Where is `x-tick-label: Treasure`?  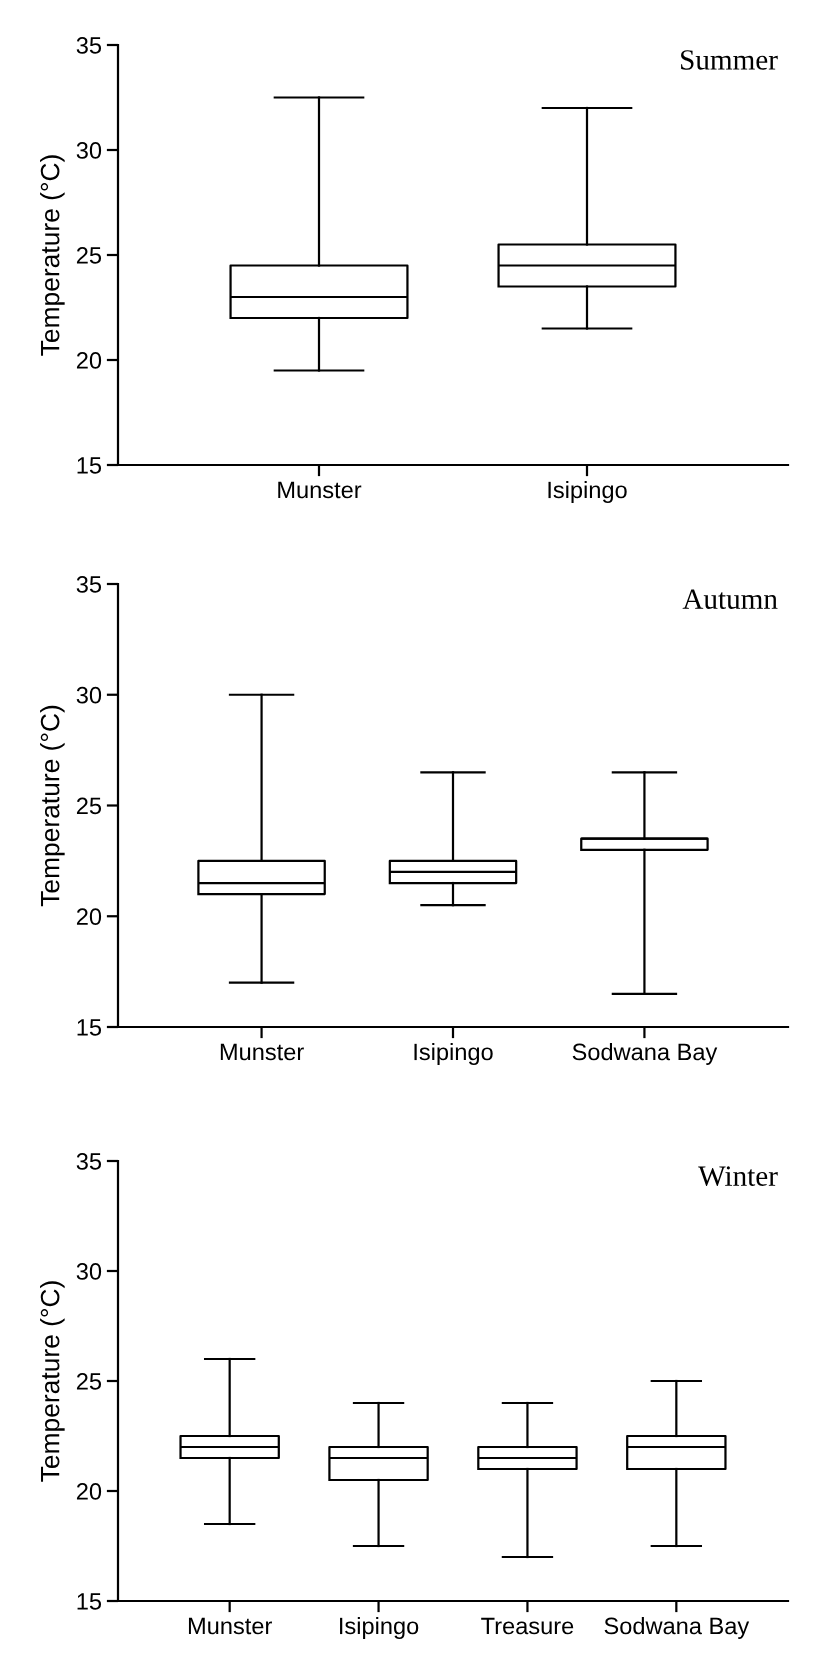
x-tick-label: Treasure is located at coordinates (527, 1626).